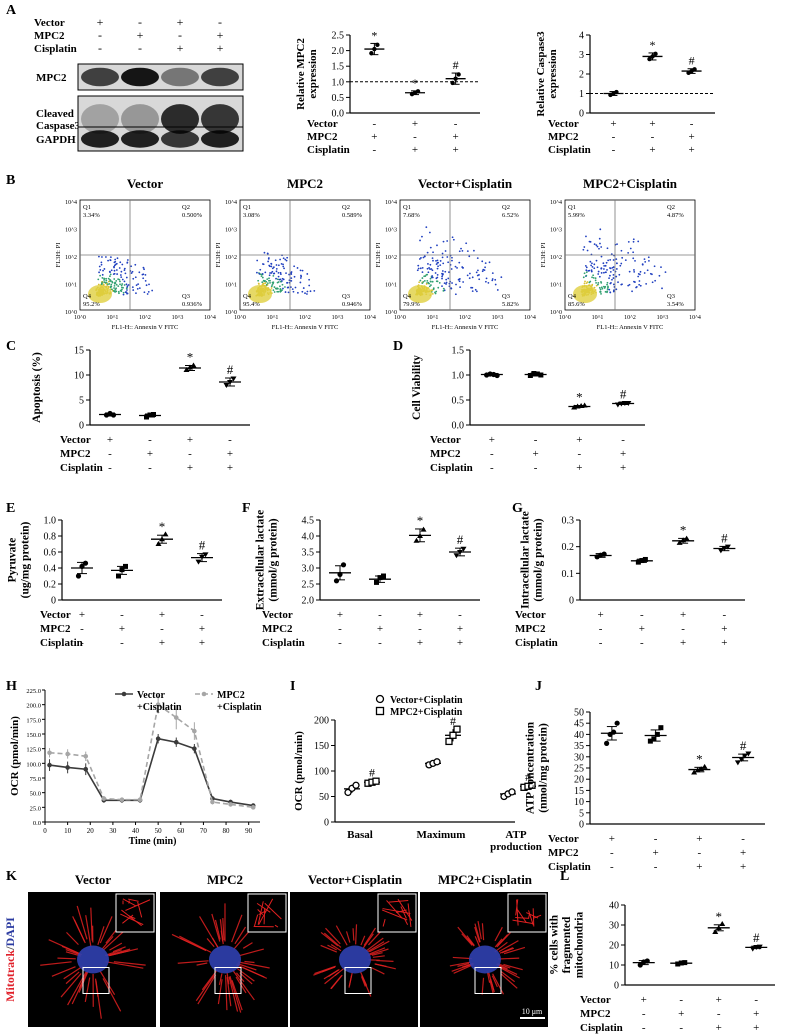 The image size is (791, 1036). I want to click on quadrant-value: 85.6%, so click(576, 304).